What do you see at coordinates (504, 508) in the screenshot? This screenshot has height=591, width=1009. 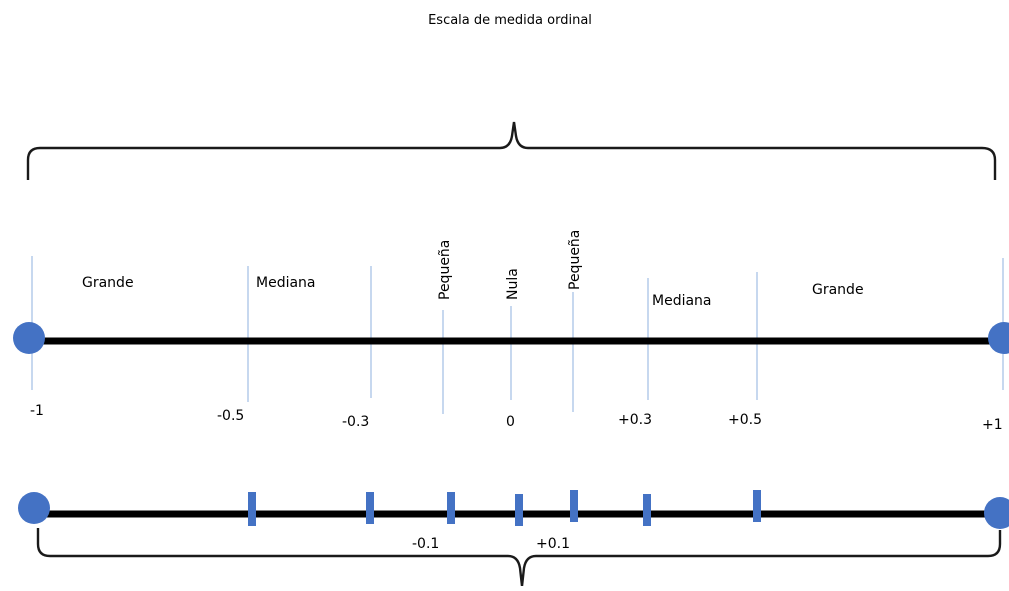 I see `lower-axis-ticks` at bounding box center [504, 508].